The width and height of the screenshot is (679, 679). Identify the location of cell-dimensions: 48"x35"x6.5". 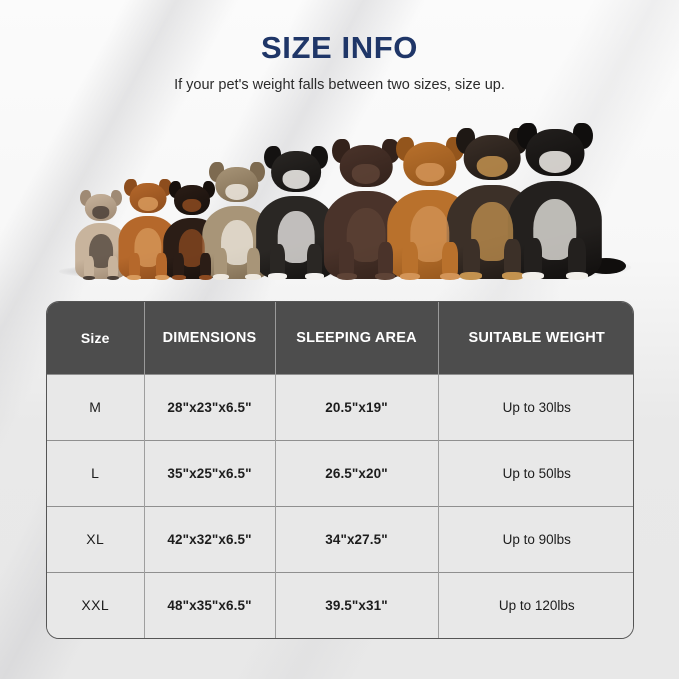
(210, 604).